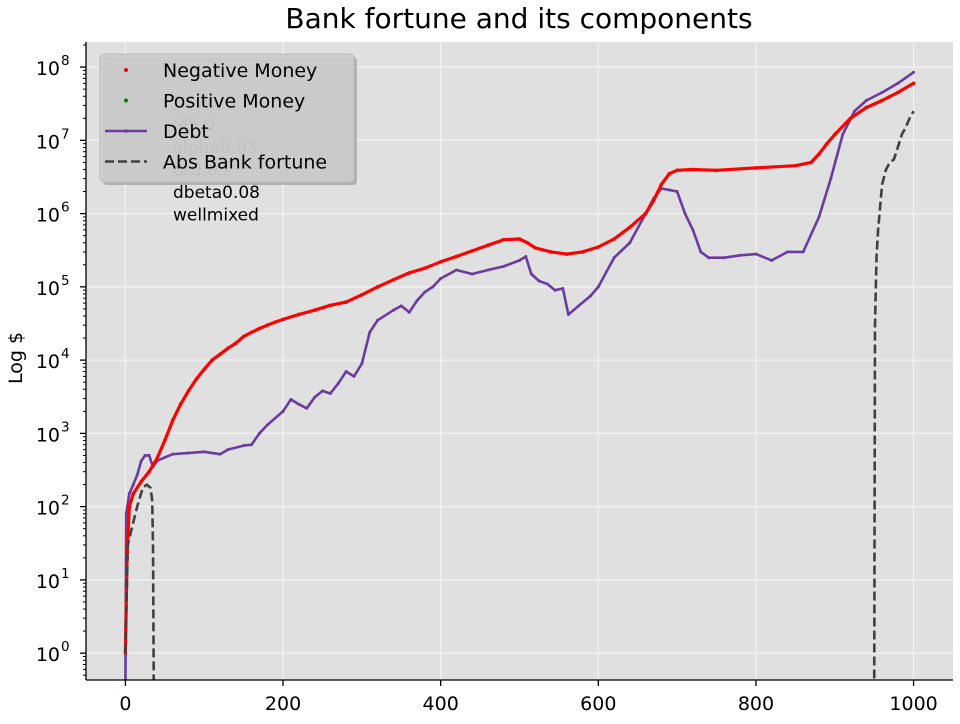 The height and width of the screenshot is (724, 960). What do you see at coordinates (65, 574) in the screenshot?
I see `y-tick-label-exponent: 1` at bounding box center [65, 574].